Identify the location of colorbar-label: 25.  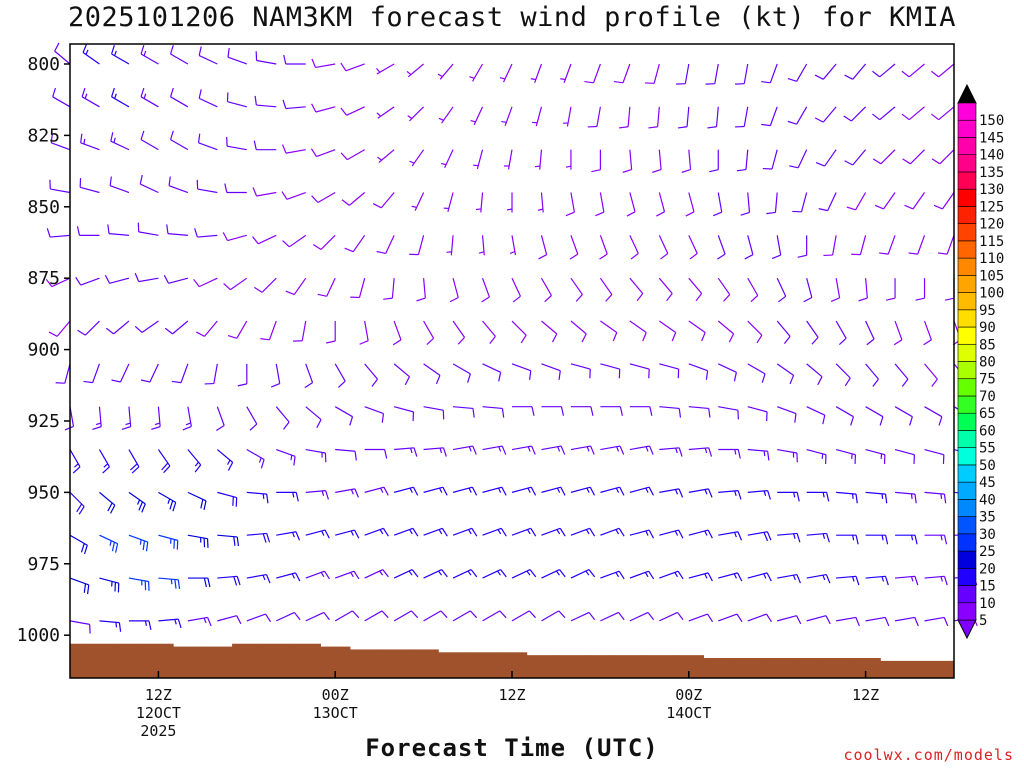
(987, 552).